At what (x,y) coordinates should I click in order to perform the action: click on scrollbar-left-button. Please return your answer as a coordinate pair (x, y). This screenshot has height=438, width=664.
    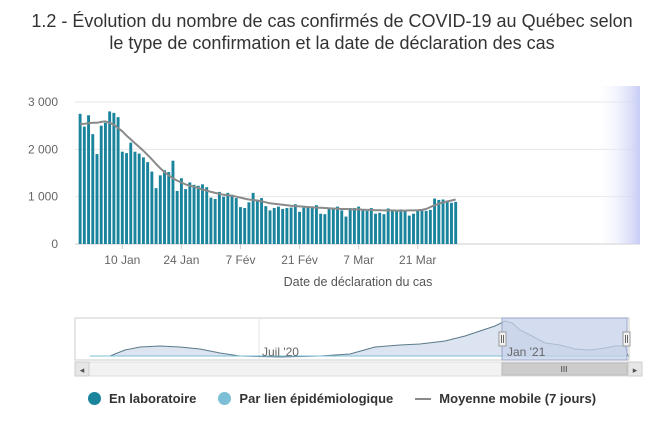
    Looking at the image, I should click on (82, 369).